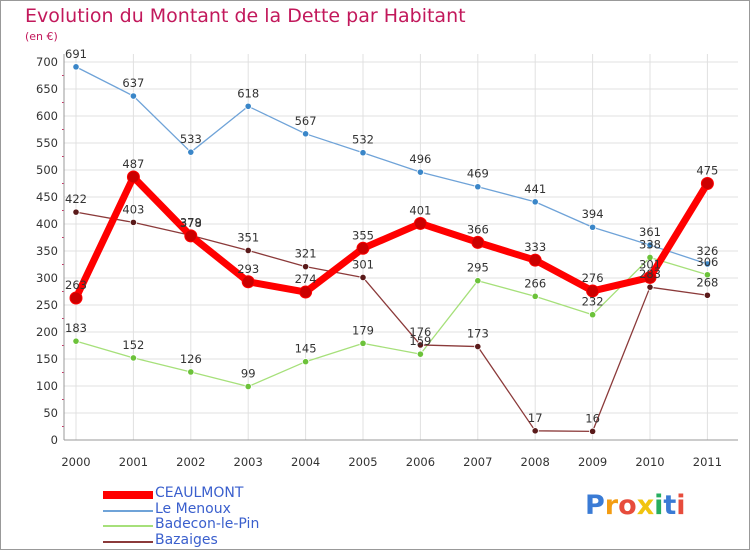 This screenshot has width=750, height=550. I want to click on data-label-badecon-le-pin: 179, so click(363, 330).